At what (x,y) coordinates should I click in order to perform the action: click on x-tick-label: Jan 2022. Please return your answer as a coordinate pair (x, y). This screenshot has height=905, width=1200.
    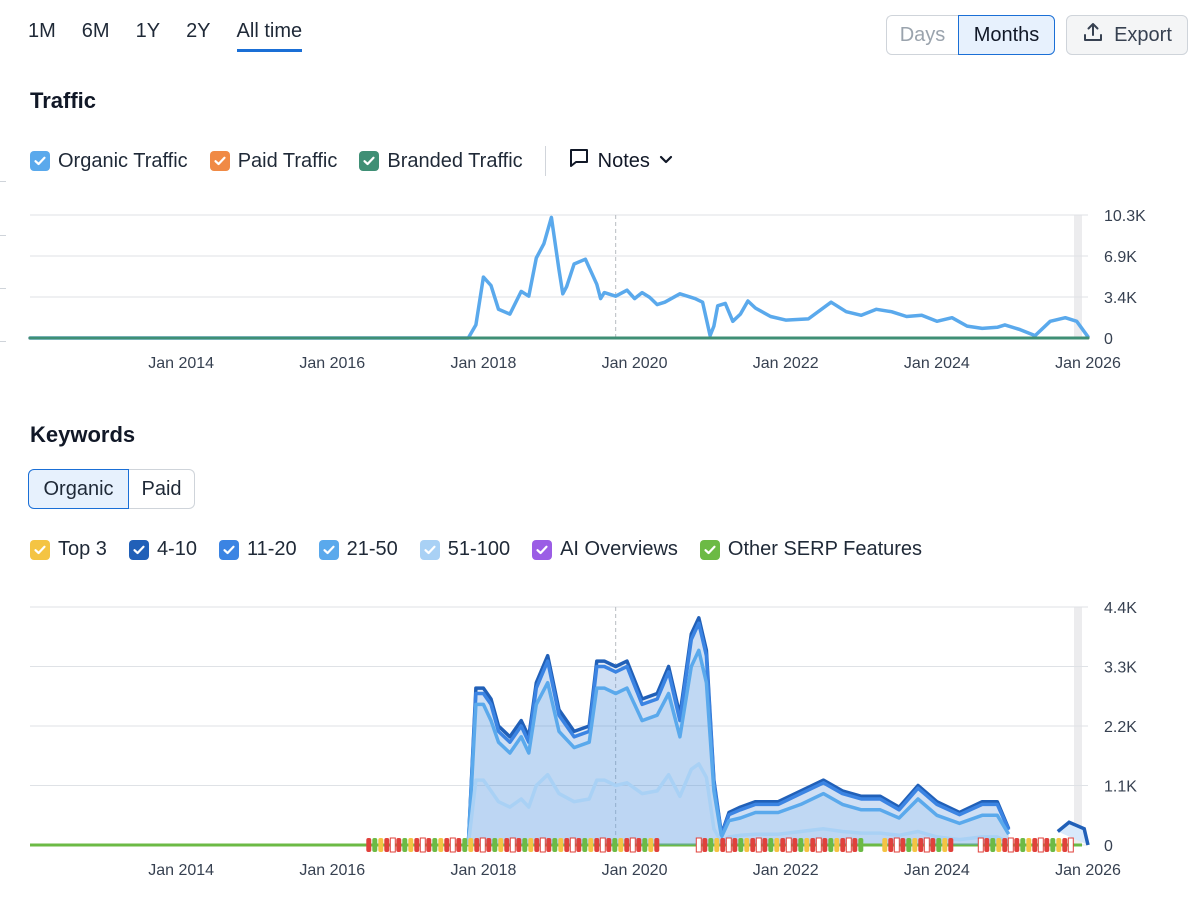
    Looking at the image, I should click on (786, 870).